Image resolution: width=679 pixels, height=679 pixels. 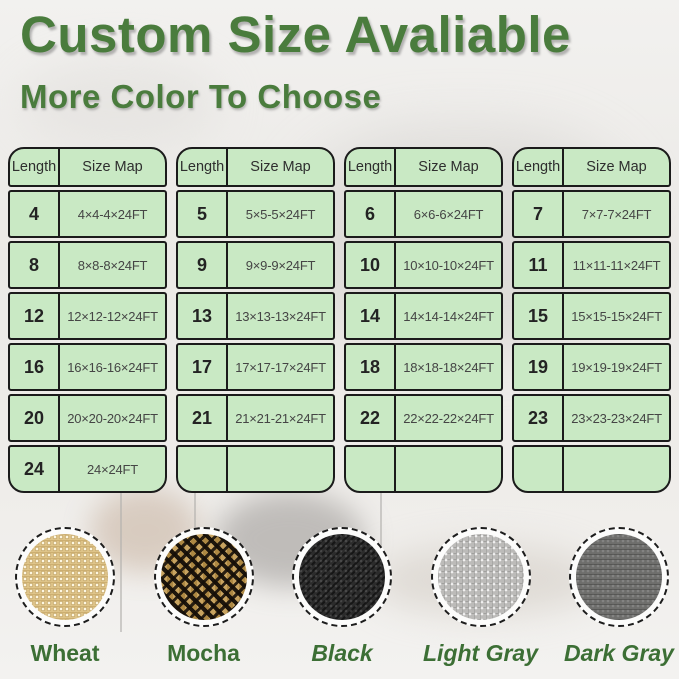 What do you see at coordinates (295, 34) in the screenshot?
I see `page-title: Custom Size Avaliable` at bounding box center [295, 34].